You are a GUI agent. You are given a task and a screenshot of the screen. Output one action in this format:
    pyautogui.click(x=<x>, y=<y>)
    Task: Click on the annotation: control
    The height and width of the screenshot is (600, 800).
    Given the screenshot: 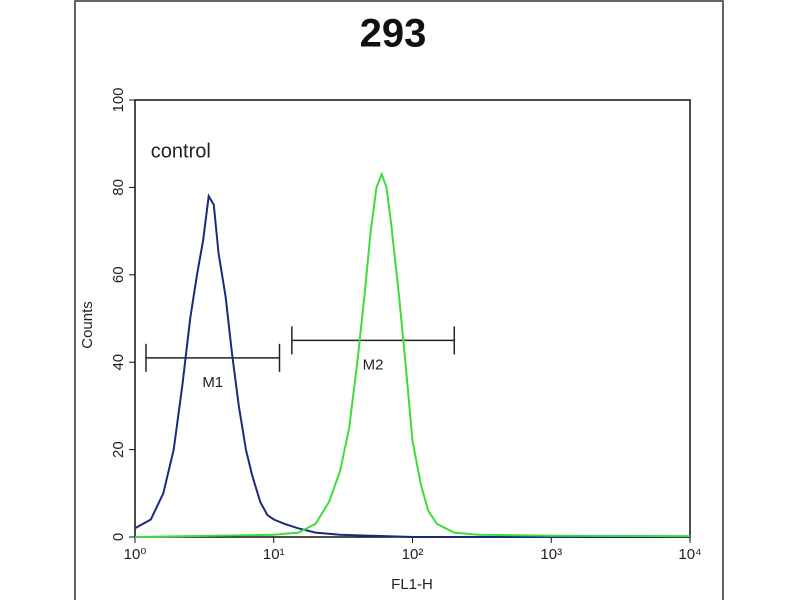 What is the action you would take?
    pyautogui.click(x=181, y=152)
    